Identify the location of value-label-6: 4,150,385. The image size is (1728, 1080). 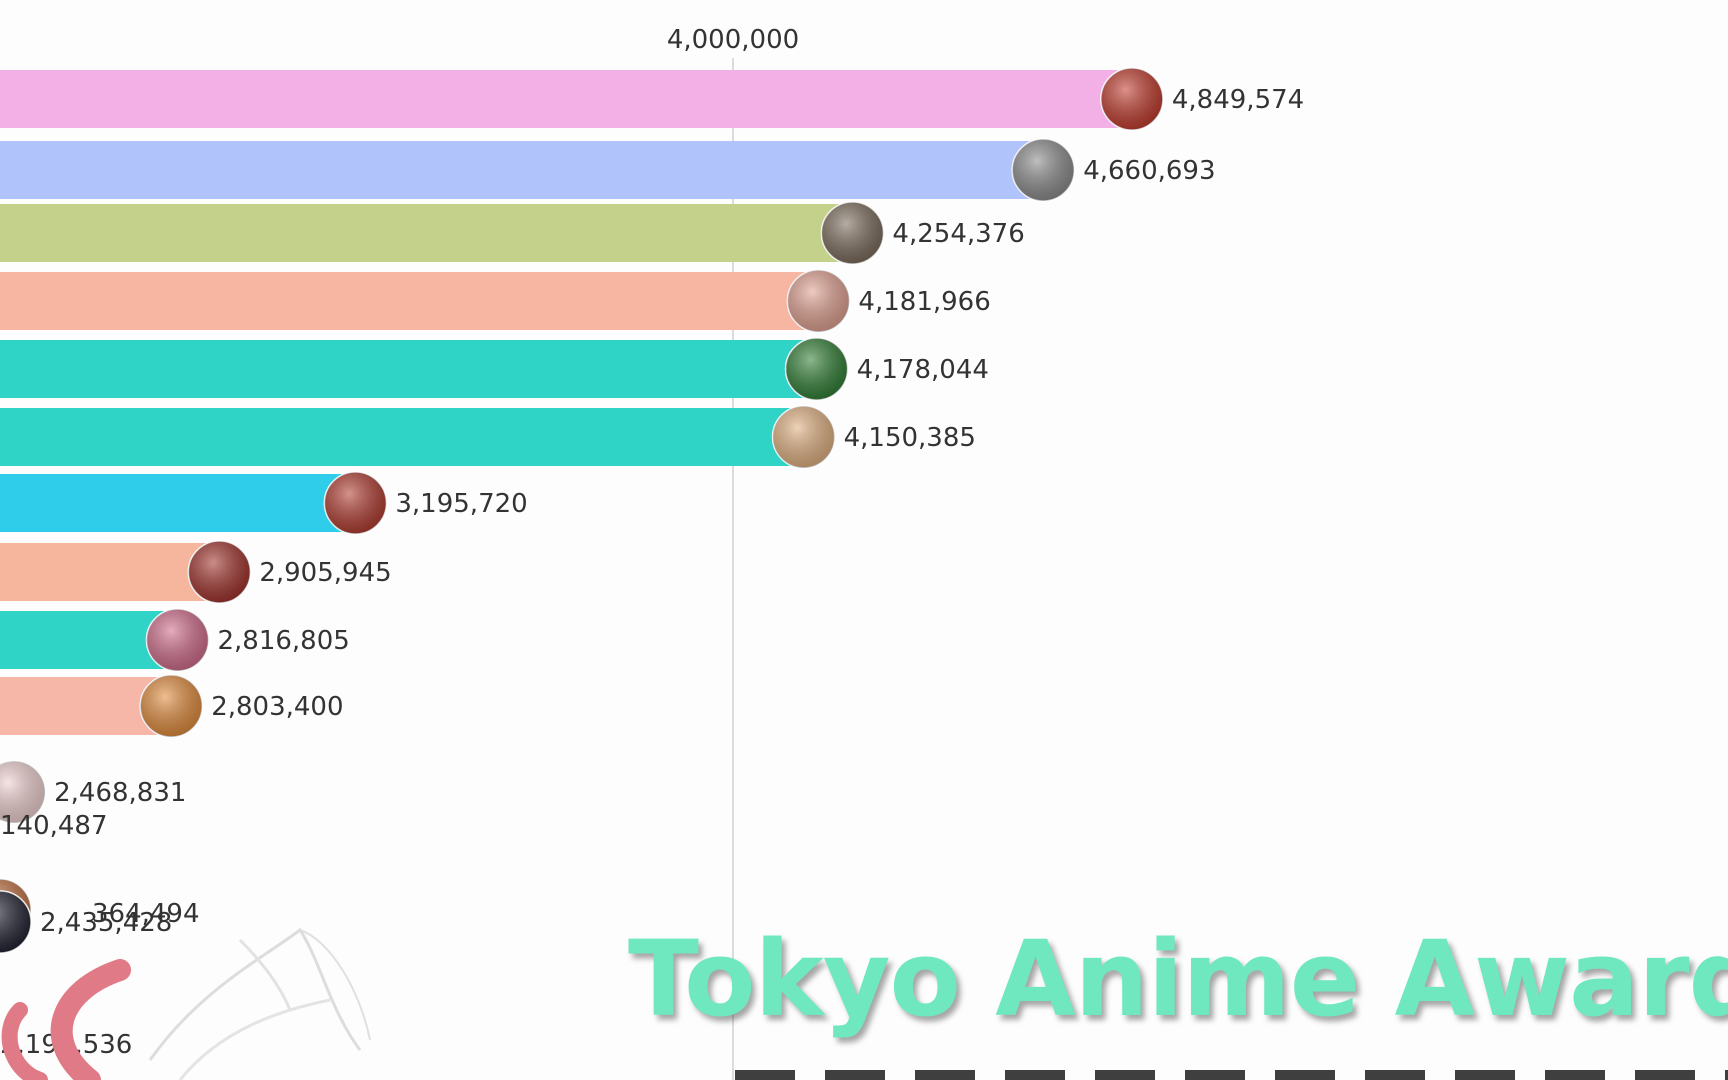
(910, 438).